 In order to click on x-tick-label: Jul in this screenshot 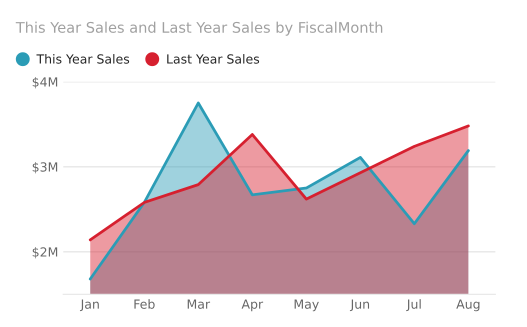, I will do `click(413, 305)`.